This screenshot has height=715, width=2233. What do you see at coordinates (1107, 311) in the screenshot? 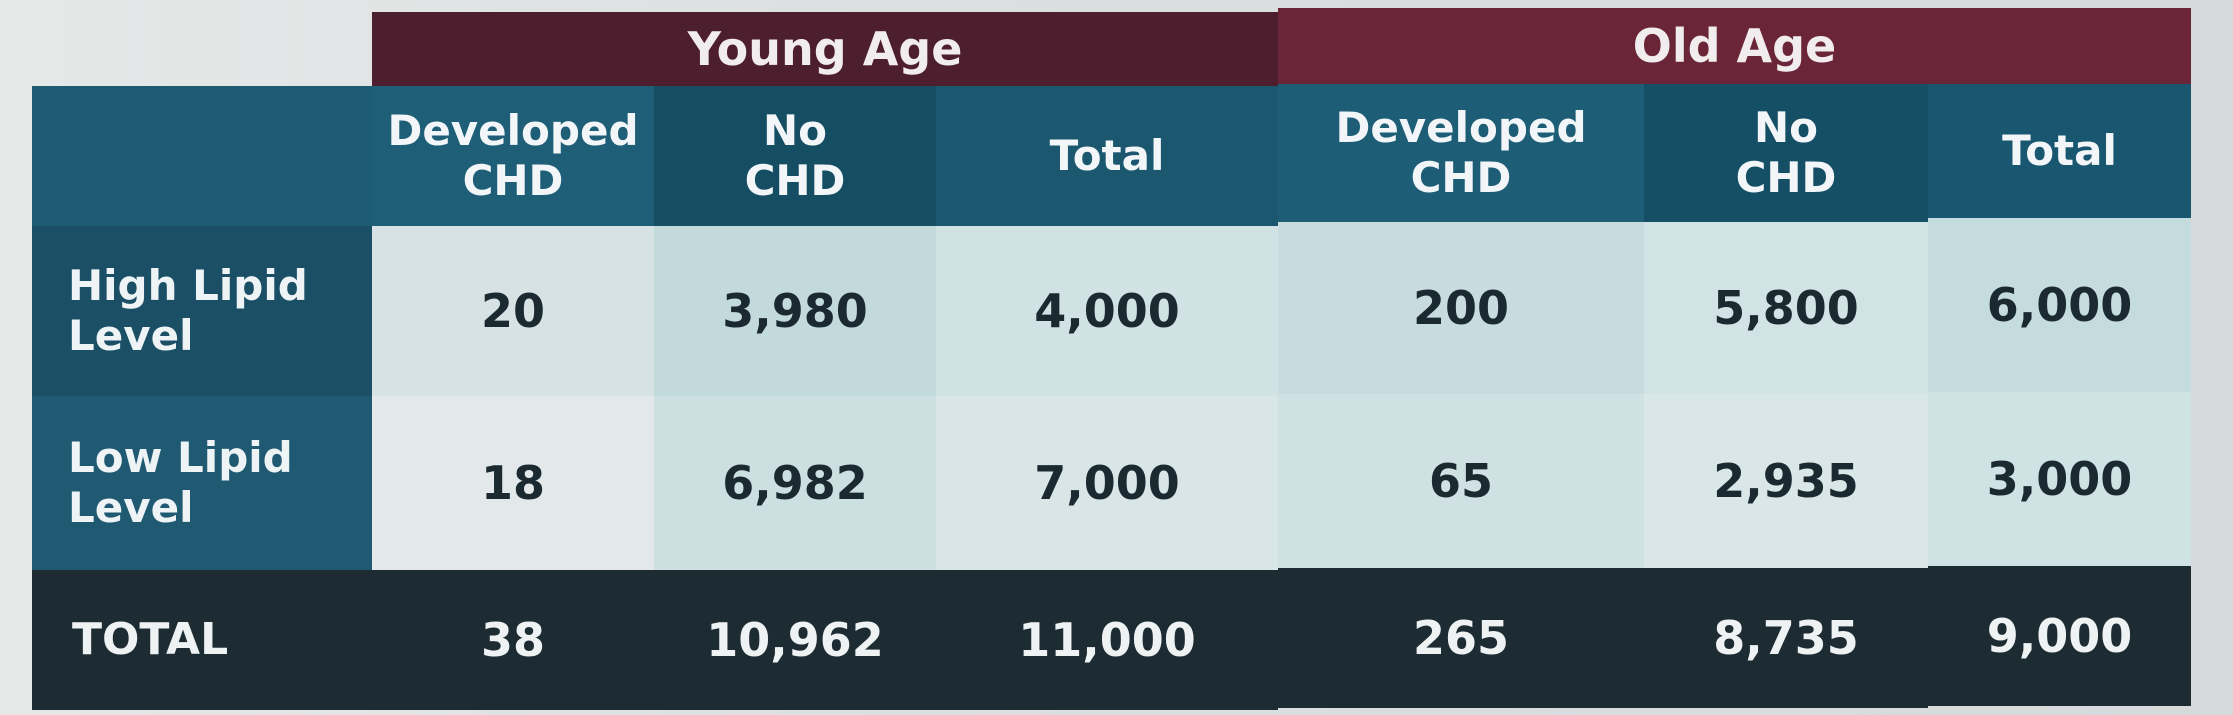
I see `cell-high-young-total: 4,000` at bounding box center [1107, 311].